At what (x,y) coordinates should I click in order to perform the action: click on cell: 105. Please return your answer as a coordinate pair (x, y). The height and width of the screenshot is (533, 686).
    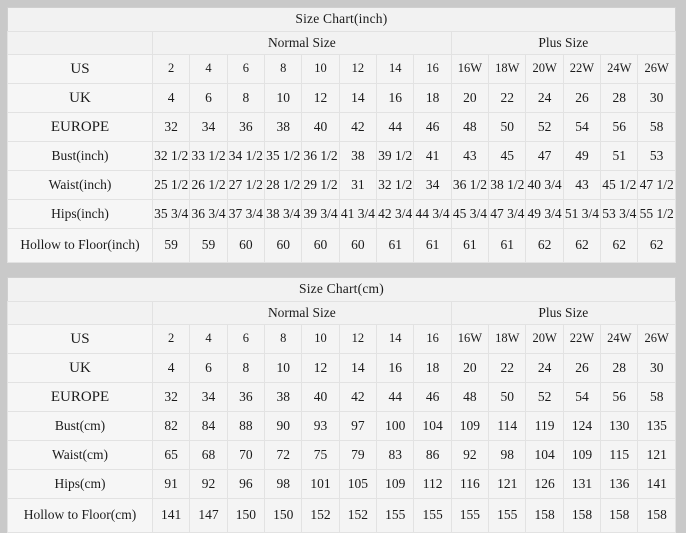
    Looking at the image, I should click on (358, 484).